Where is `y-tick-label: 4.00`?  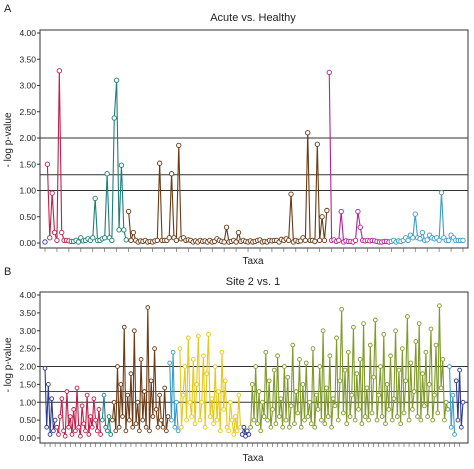
y-tick-label: 4.00 is located at coordinates (27, 33).